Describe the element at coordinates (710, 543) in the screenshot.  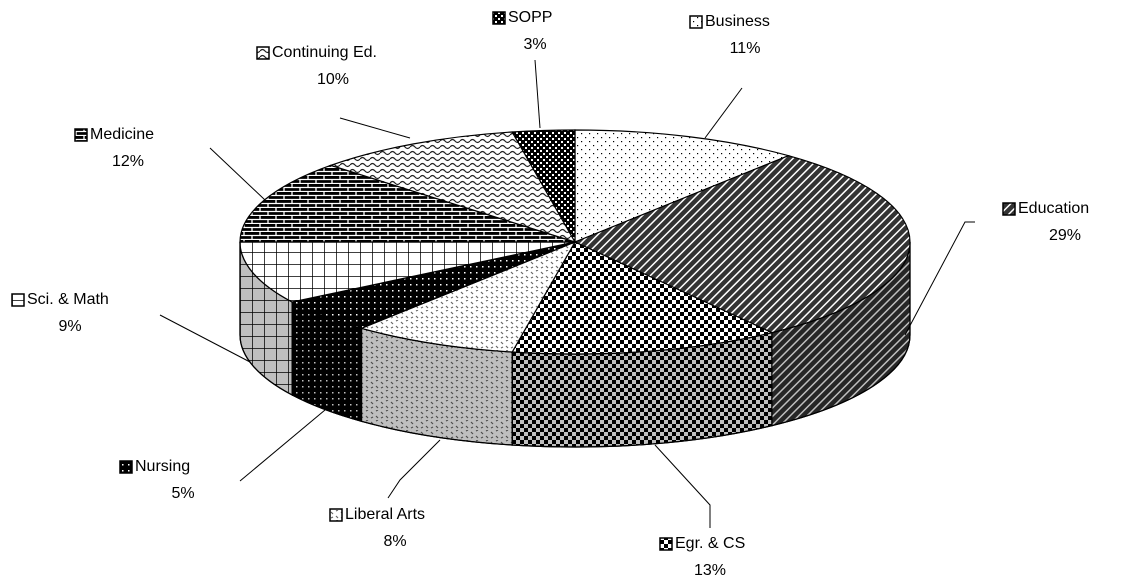
I see `category-label: Egr. & CS` at that location.